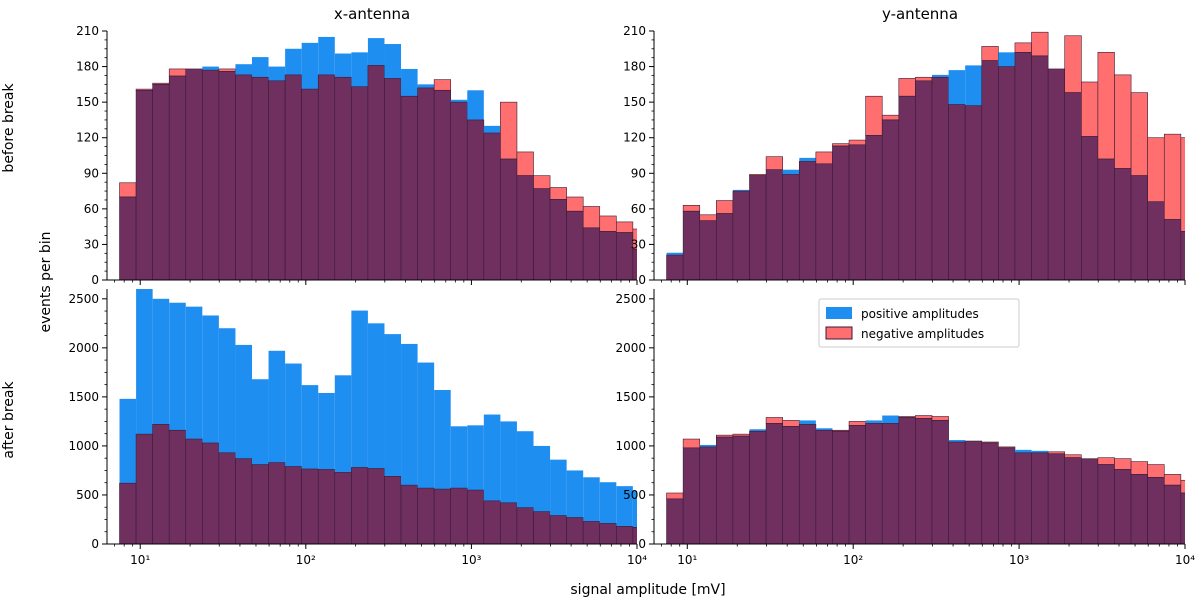 The width and height of the screenshot is (1200, 600). I want to click on y-tick-label: 500, so click(87, 495).